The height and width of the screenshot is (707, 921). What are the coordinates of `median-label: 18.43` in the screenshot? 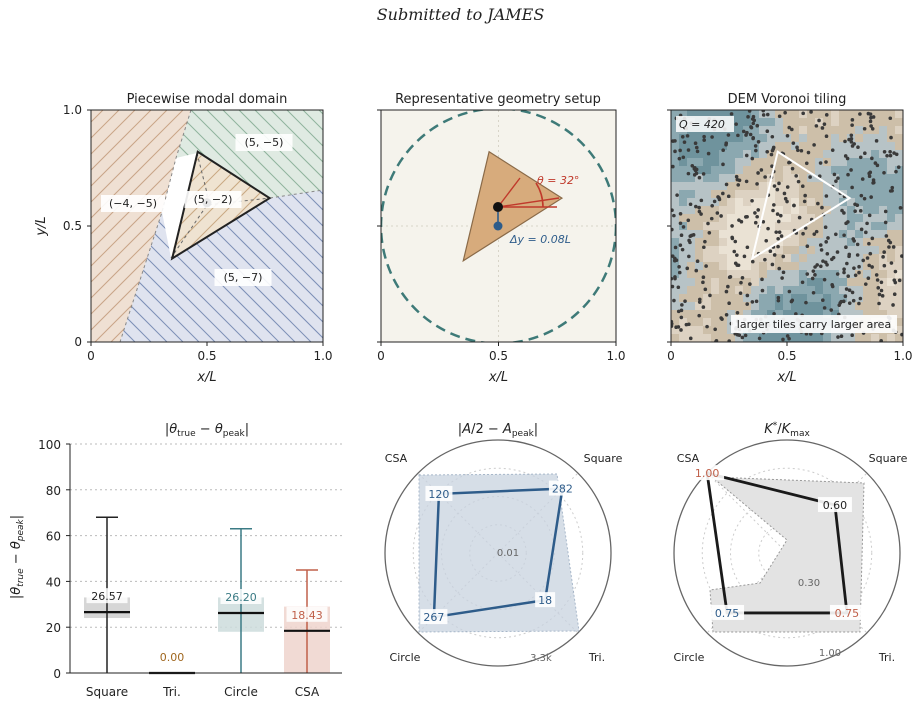 It's located at (307, 615).